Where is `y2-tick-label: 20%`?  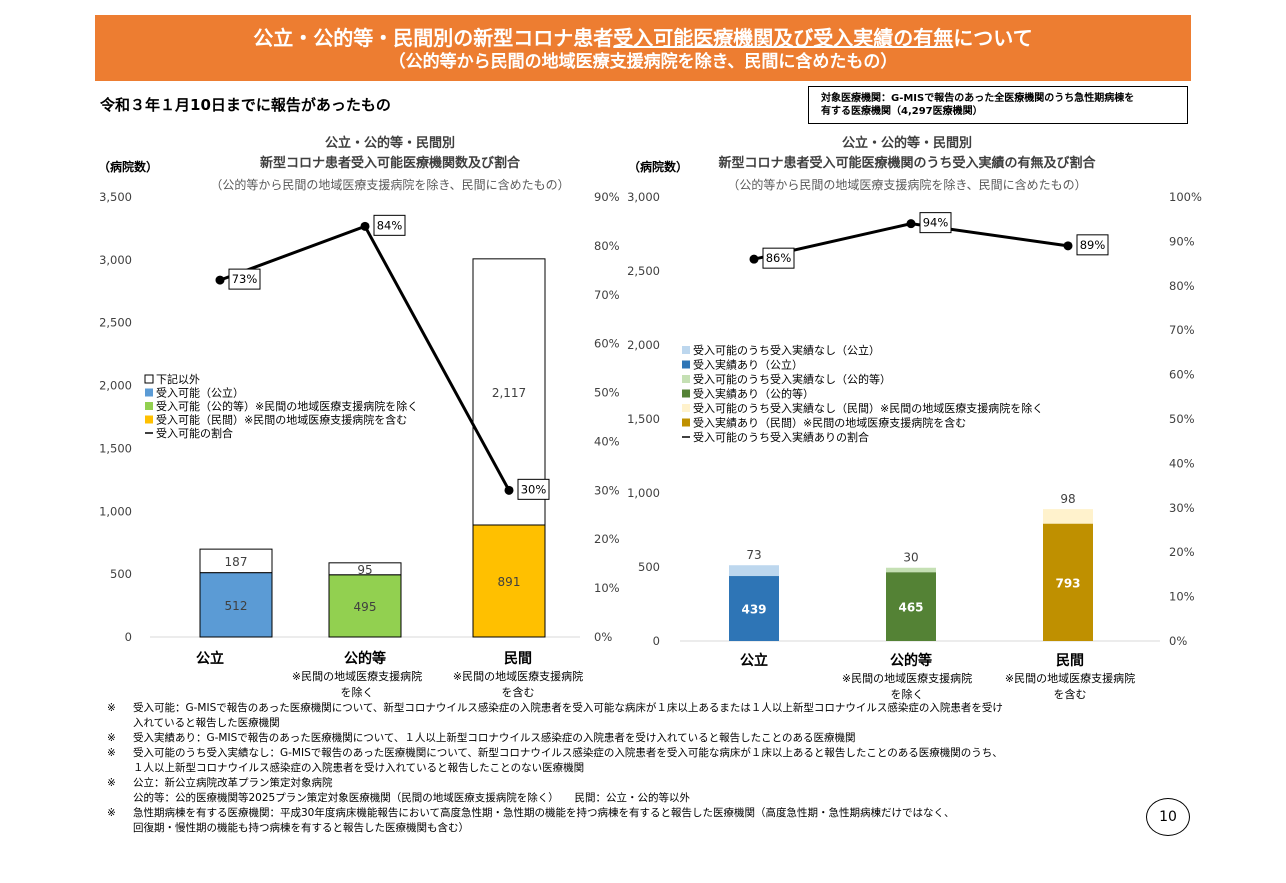 y2-tick-label: 20% is located at coordinates (1182, 552).